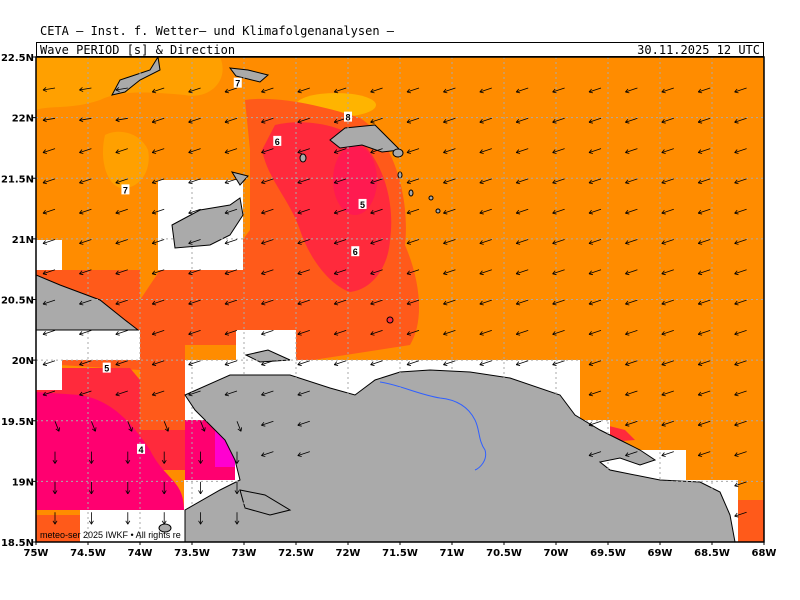 This screenshot has width=800, height=600. What do you see at coordinates (106, 369) in the screenshot?
I see `contour-label: 5` at bounding box center [106, 369].